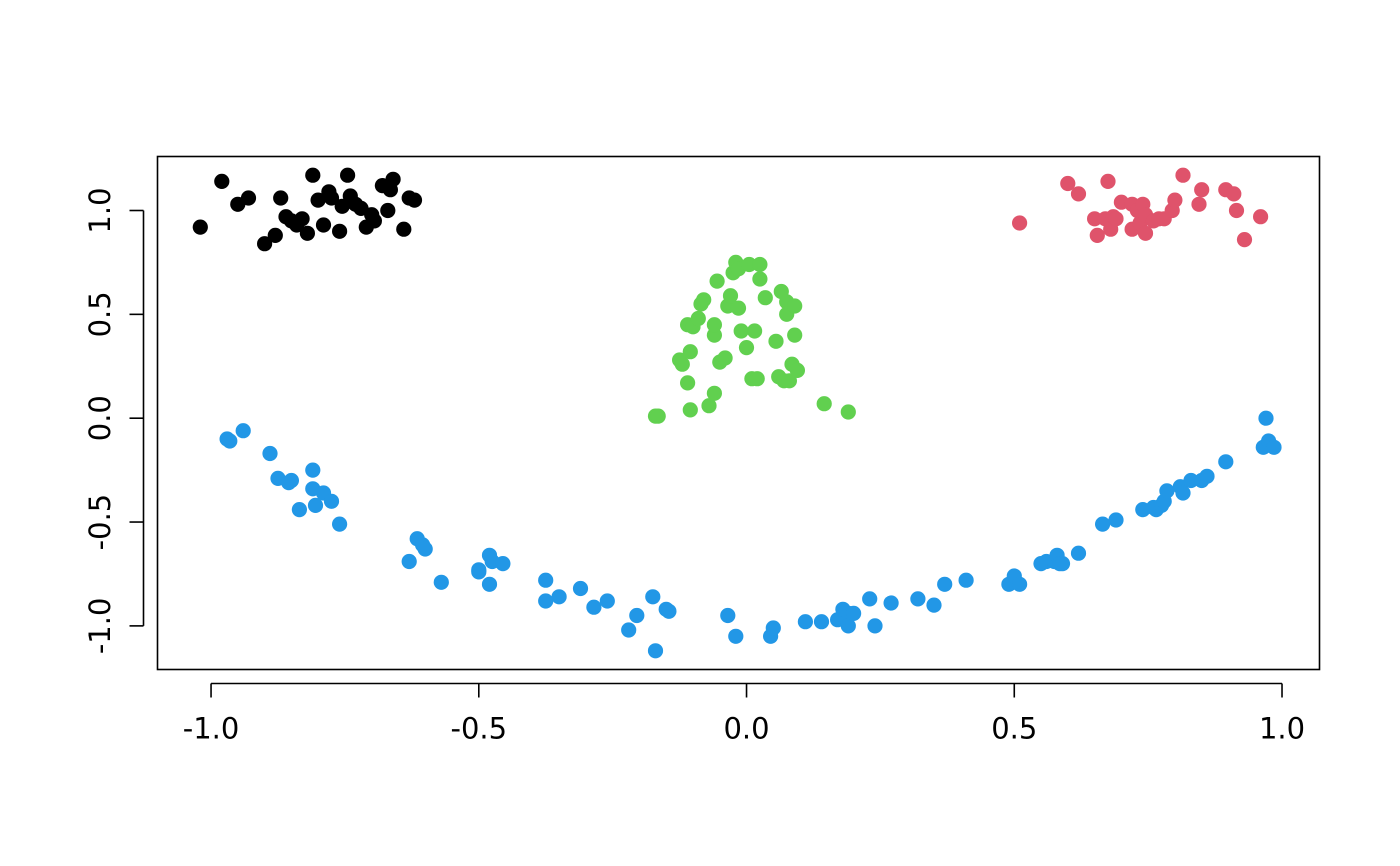 The height and width of the screenshot is (866, 1400). I want to click on y-tick-label: 1.0, so click(100, 210).